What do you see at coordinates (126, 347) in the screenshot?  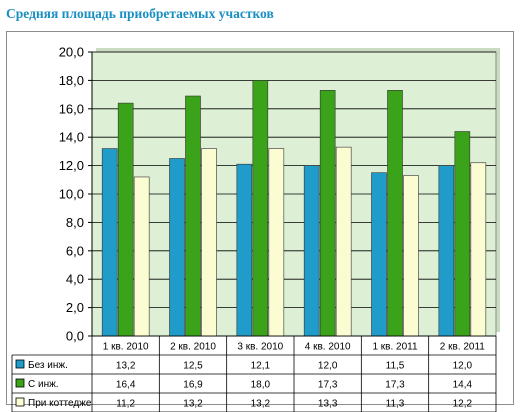 I see `x-category-label: 1 кв. 2010` at bounding box center [126, 347].